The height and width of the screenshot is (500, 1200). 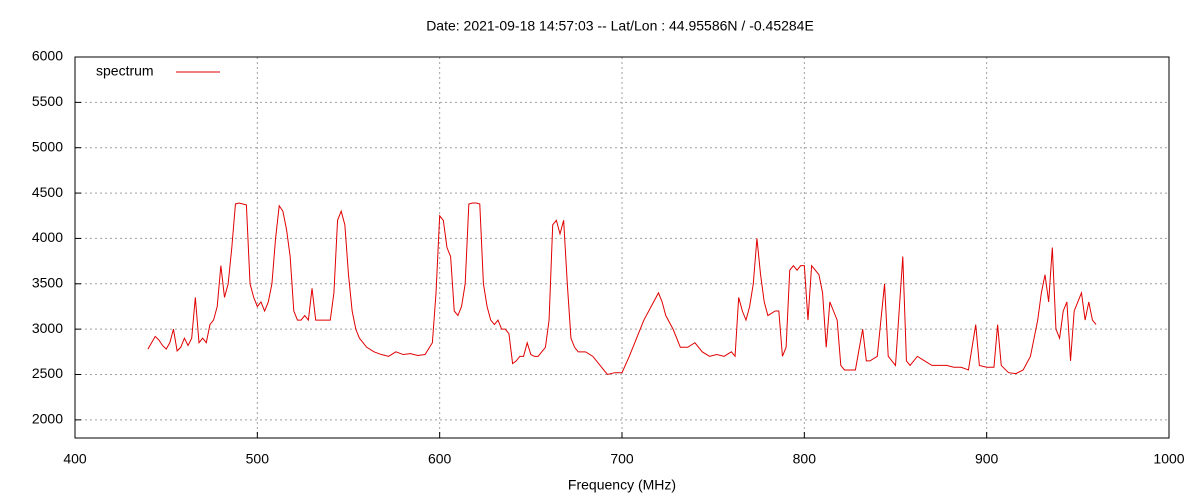 What do you see at coordinates (47, 56) in the screenshot?
I see `y-tick-label: 6000` at bounding box center [47, 56].